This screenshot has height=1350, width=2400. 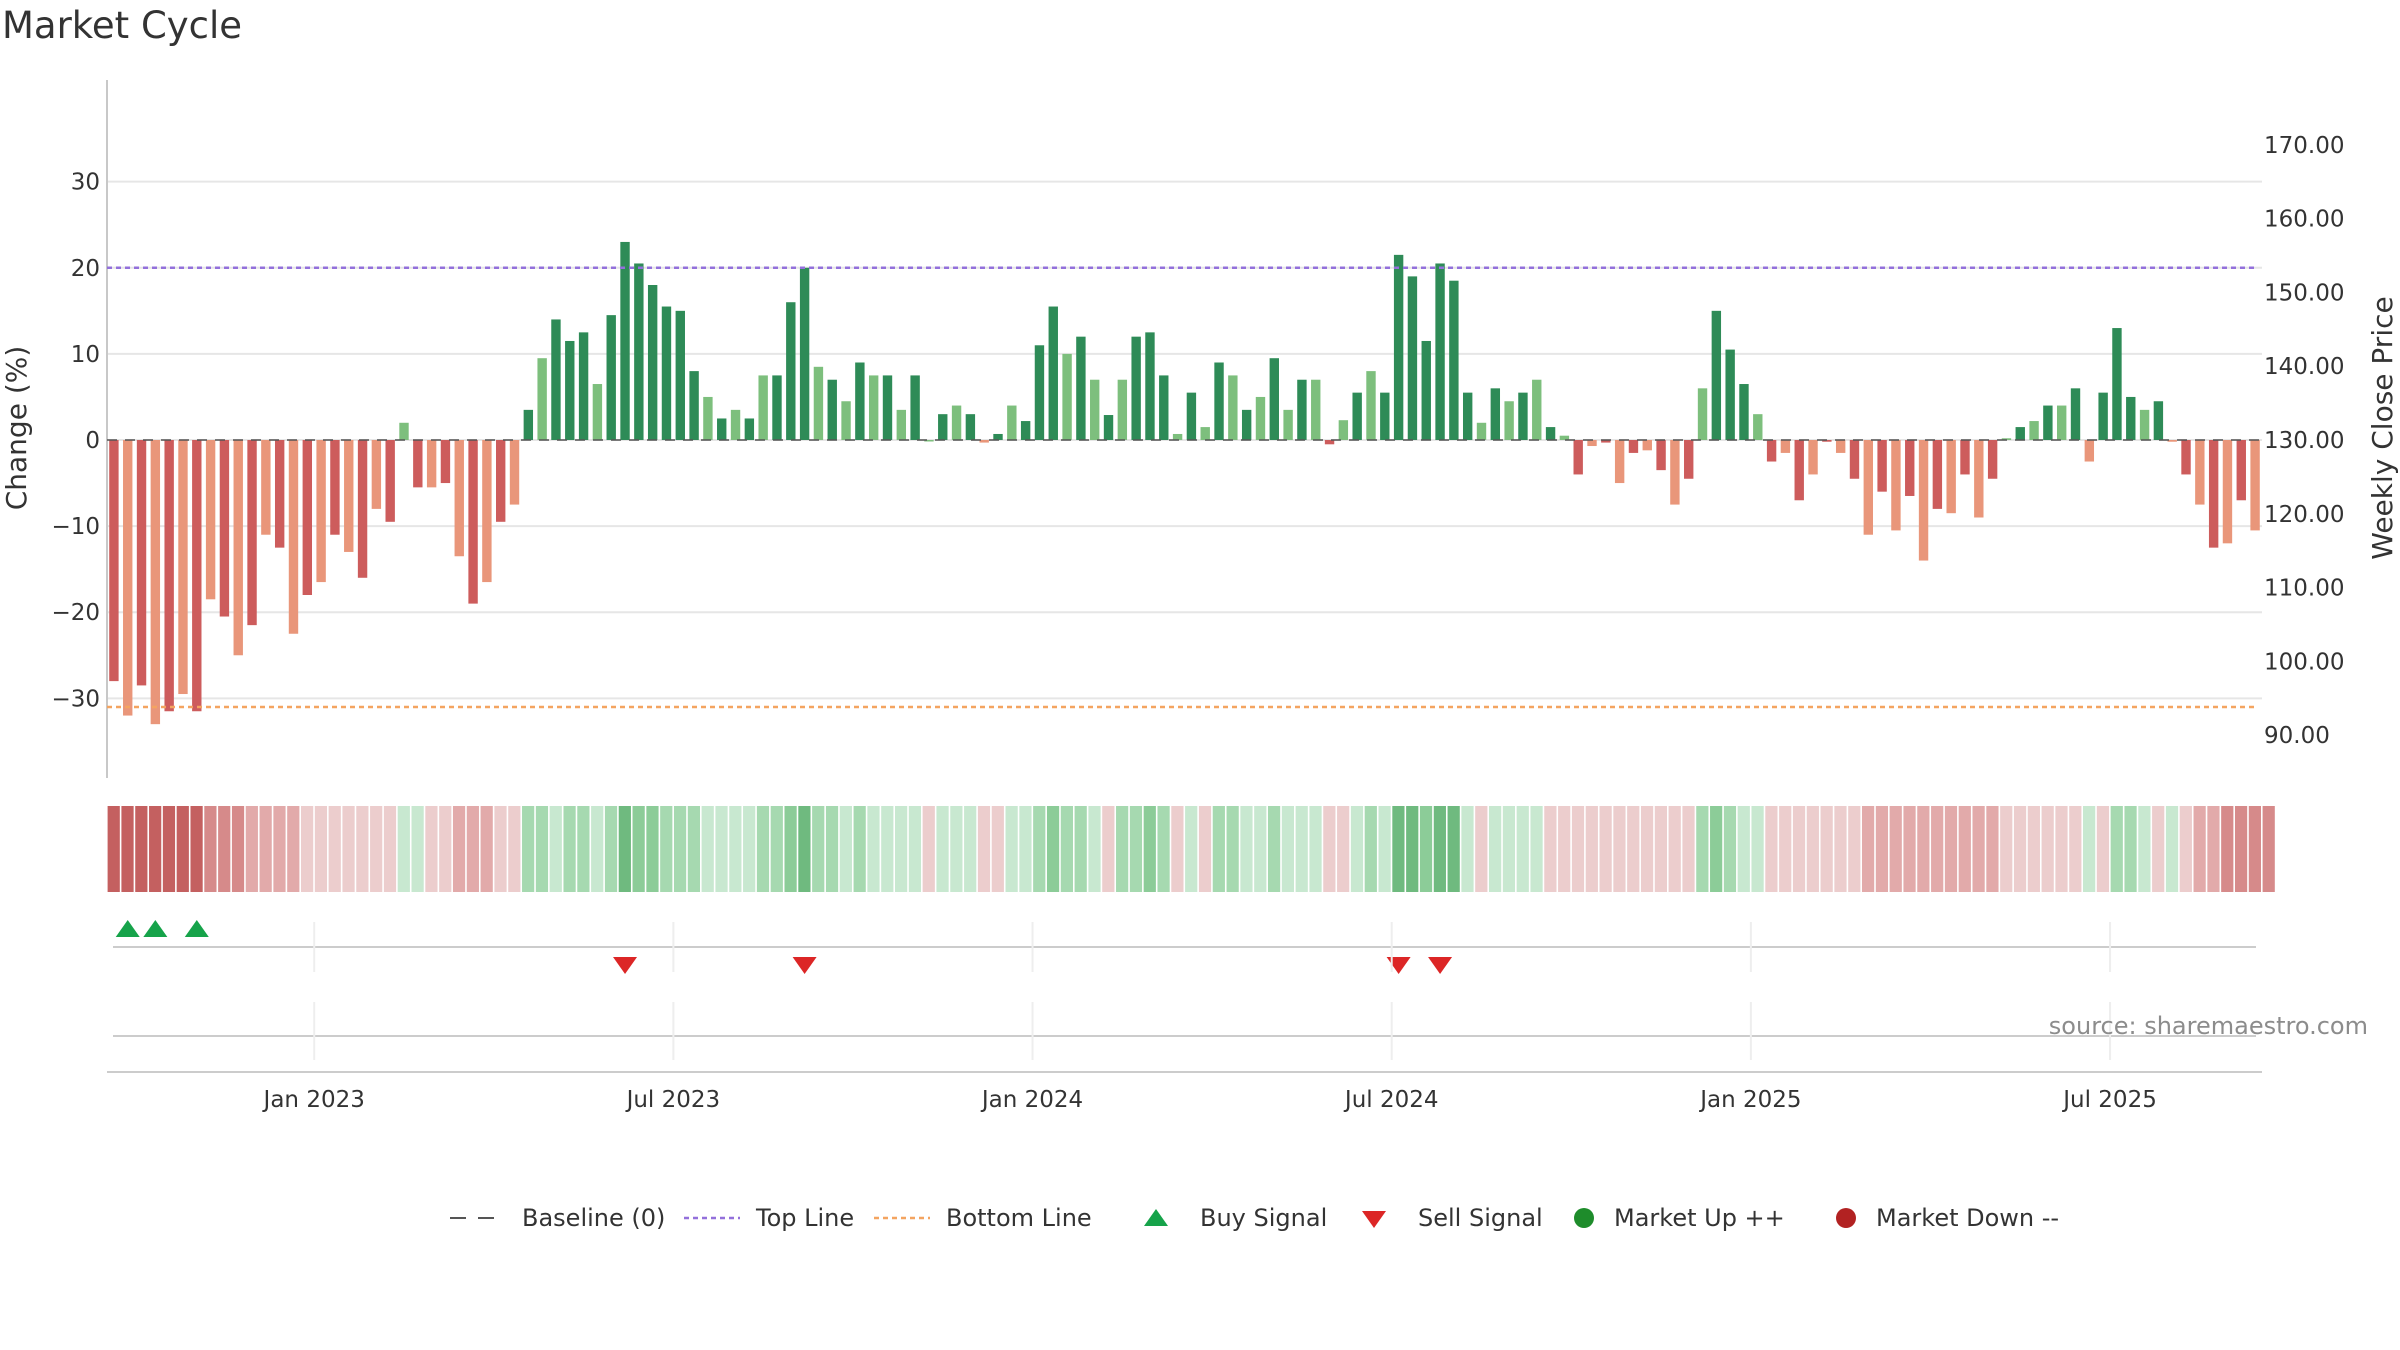 What do you see at coordinates (75, 527) in the screenshot?
I see `left-tick-label: −10` at bounding box center [75, 527].